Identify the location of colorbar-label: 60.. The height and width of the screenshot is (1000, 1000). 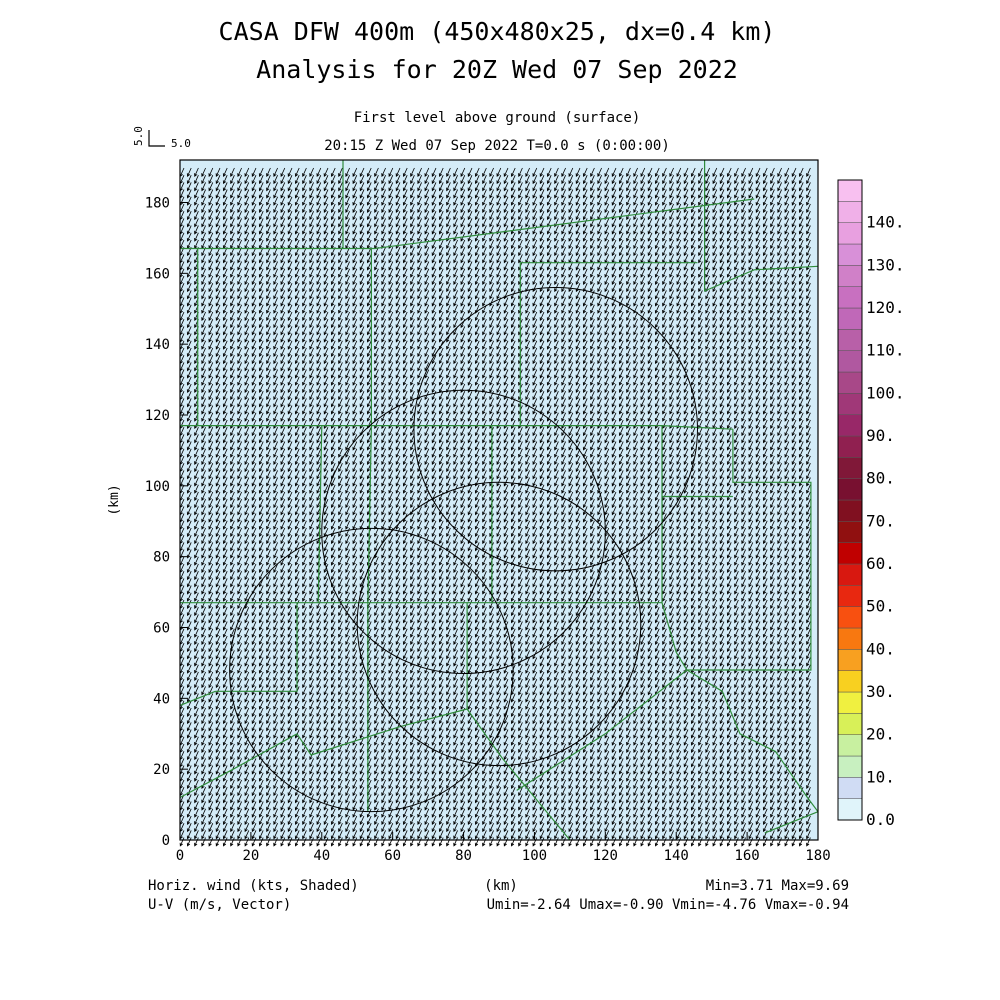
(880, 563).